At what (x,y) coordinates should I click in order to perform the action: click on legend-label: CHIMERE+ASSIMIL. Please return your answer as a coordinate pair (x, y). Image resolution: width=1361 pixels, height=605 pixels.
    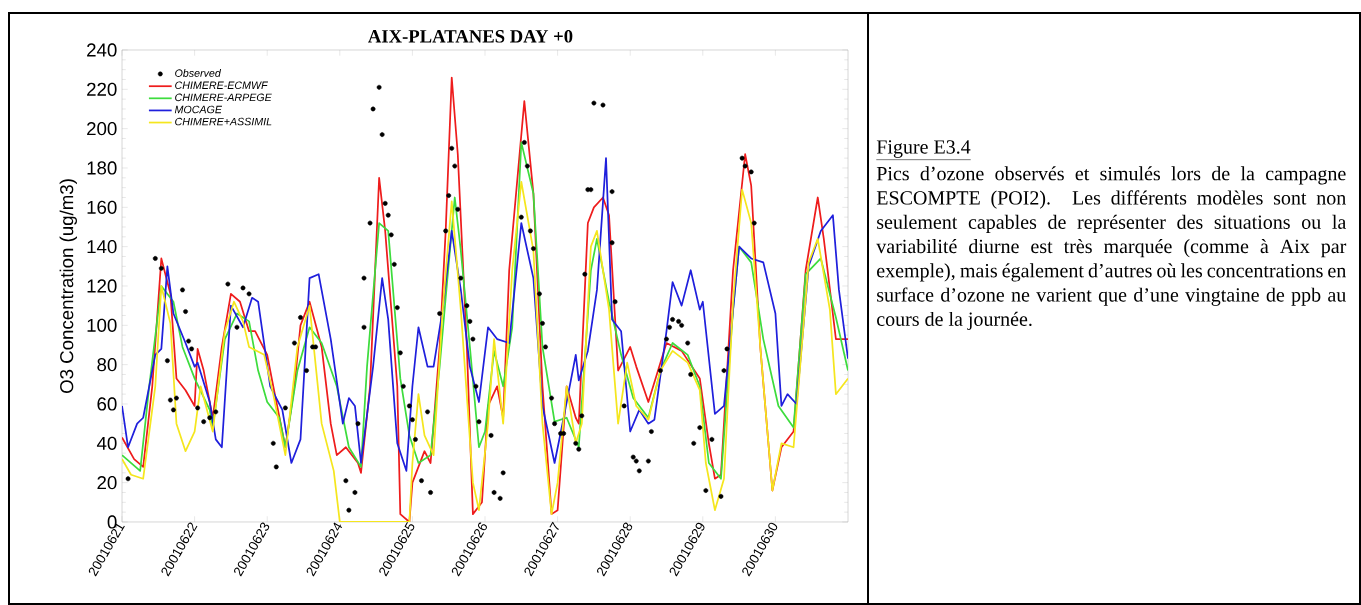
    Looking at the image, I should click on (223, 121).